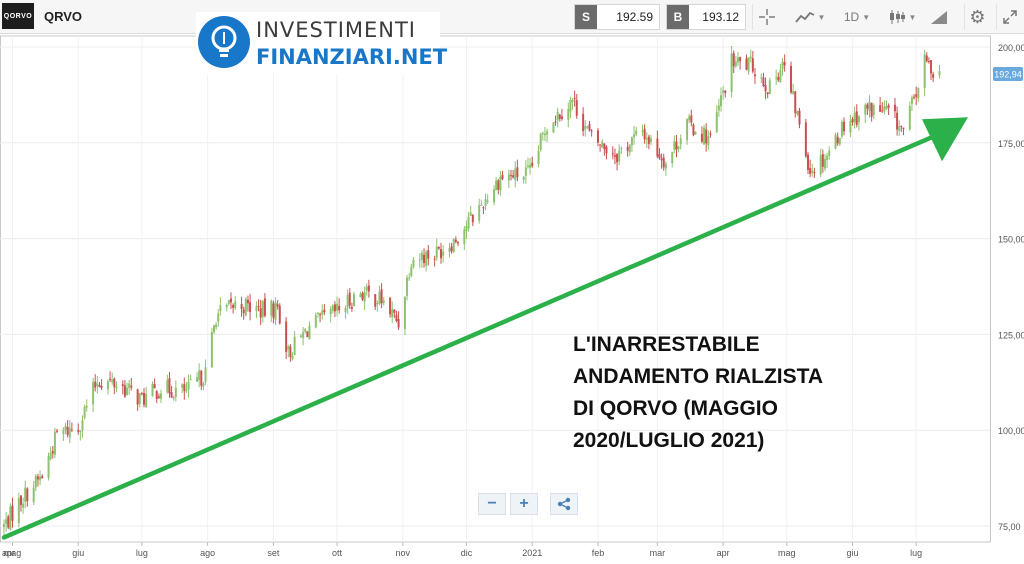  Describe the element at coordinates (857, 17) in the screenshot. I see `interval-dropdown: 1D ▼` at that location.